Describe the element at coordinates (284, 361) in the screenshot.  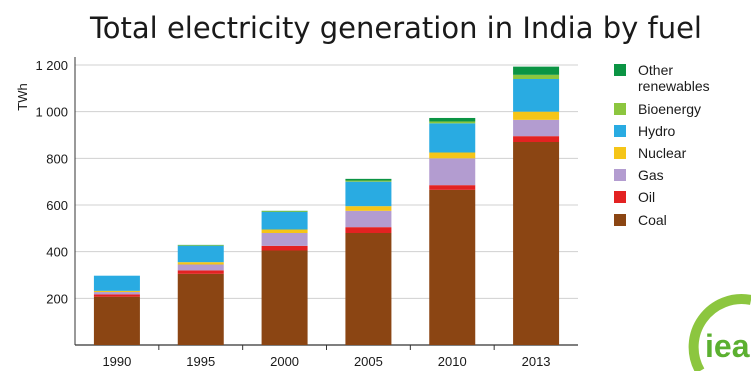
I see `x-tick-label: 2000` at that location.